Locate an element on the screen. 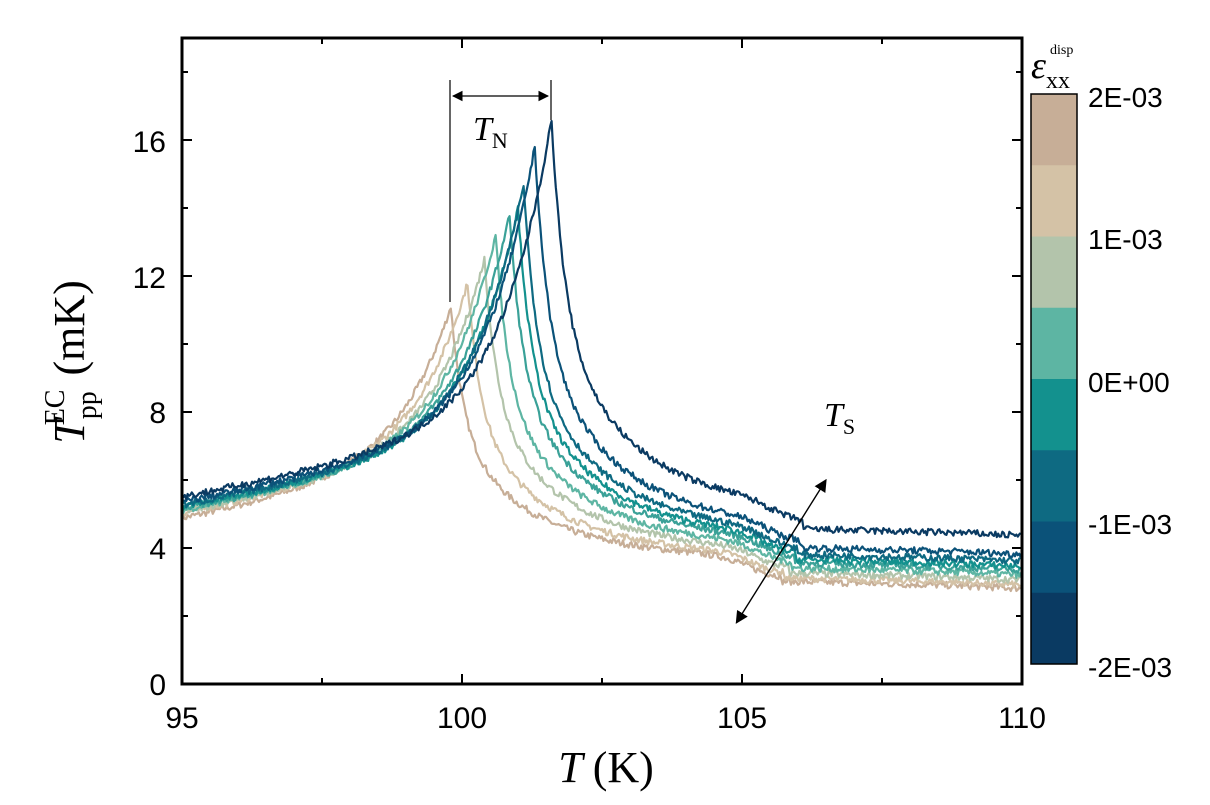 This screenshot has width=1210, height=805. y-tick-label: 0 is located at coordinates (157, 685).